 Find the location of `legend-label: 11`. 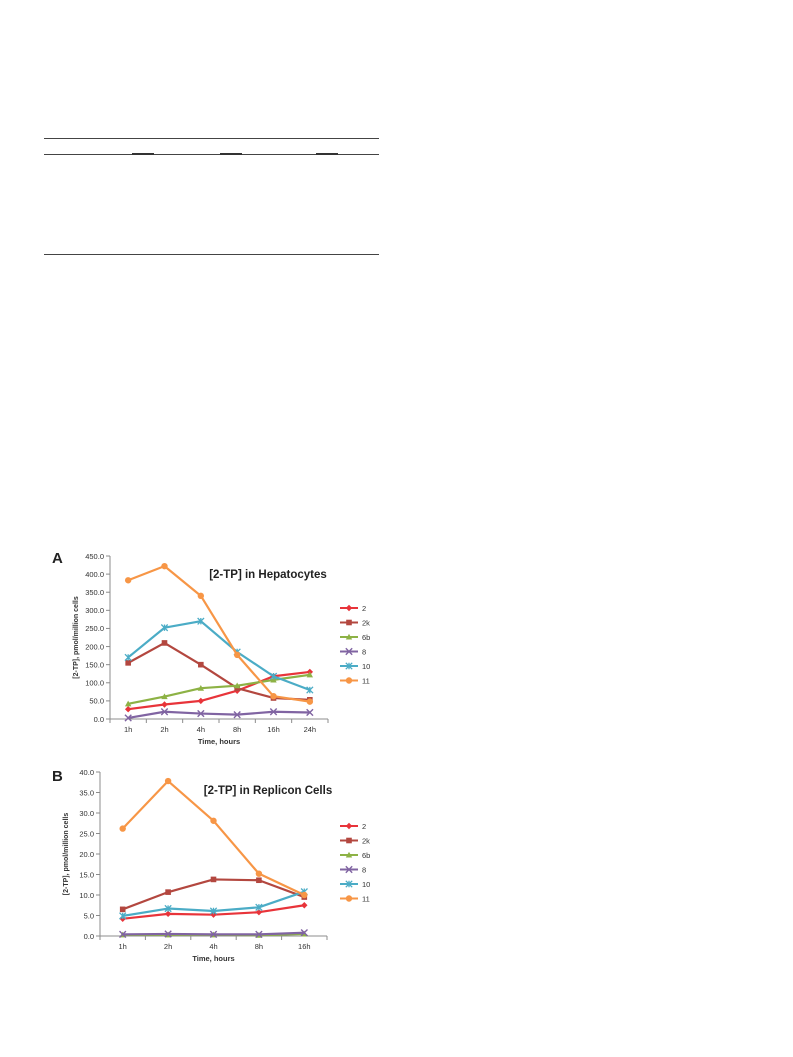

legend-label: 11 is located at coordinates (366, 680).